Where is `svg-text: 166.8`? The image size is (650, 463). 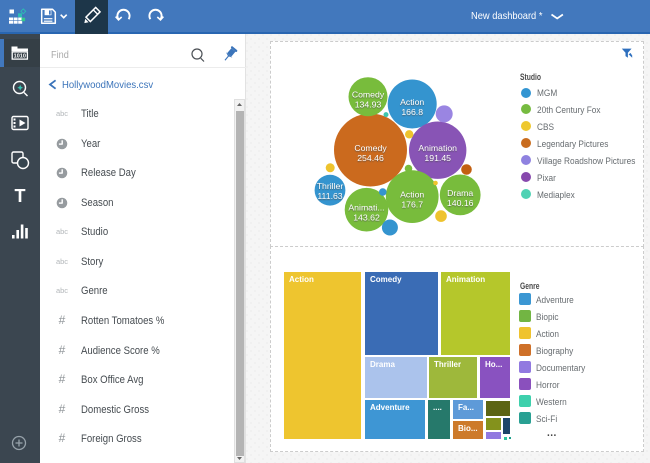 svg-text: 166.8 is located at coordinates (412, 112).